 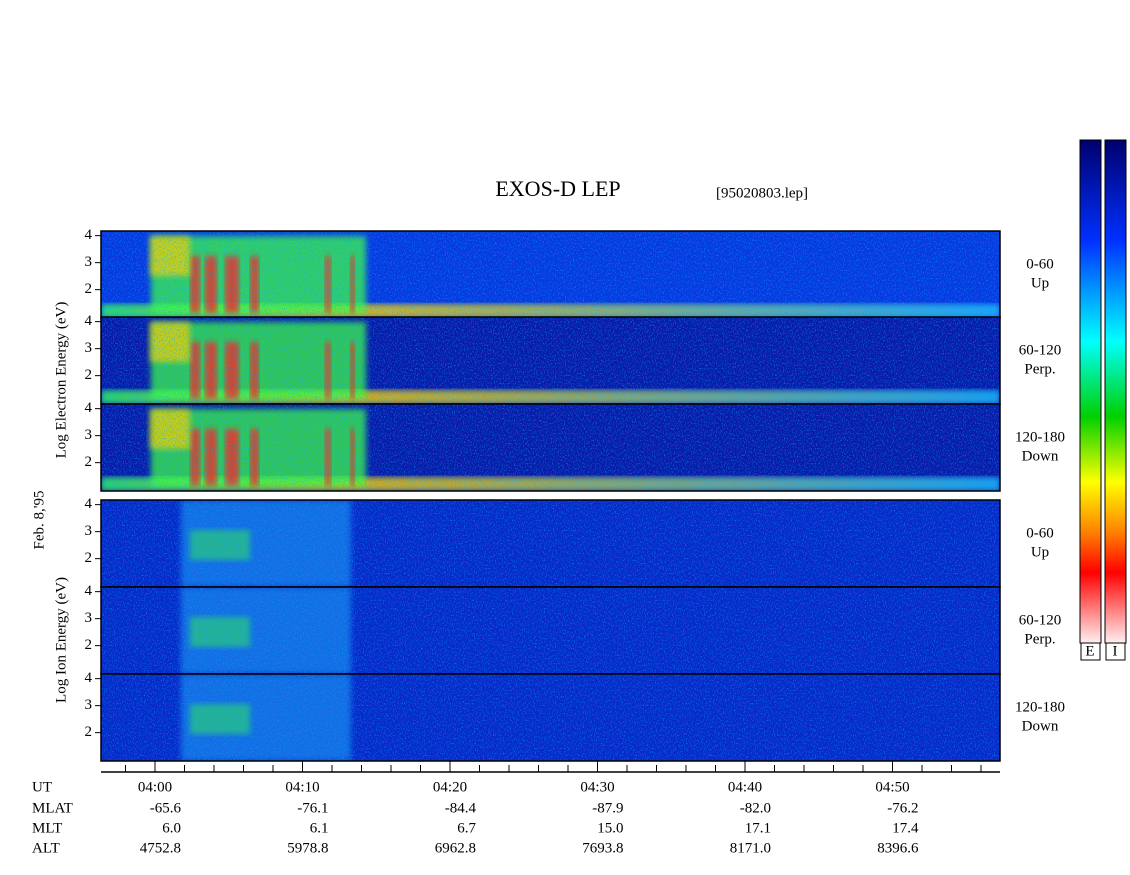 What do you see at coordinates (302, 787) in the screenshot?
I see `orbit-value: 04:10` at bounding box center [302, 787].